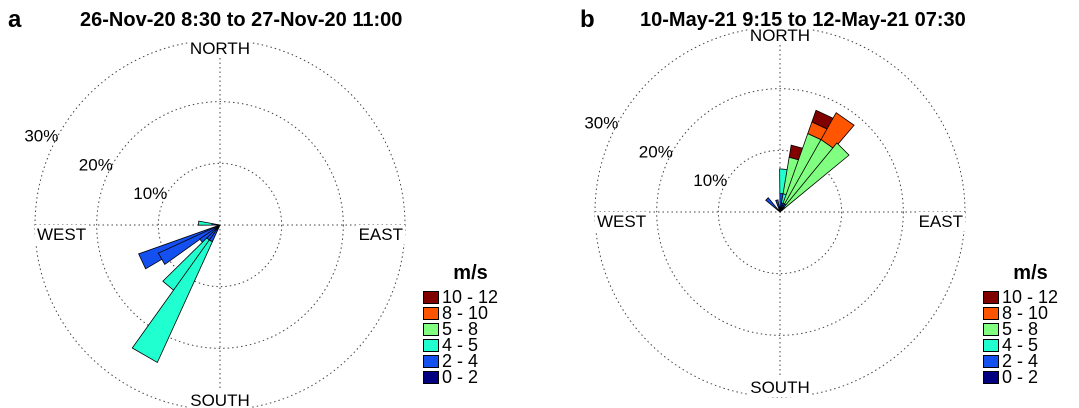  What do you see at coordinates (587, 19) in the screenshot?
I see `panel-letter-b: b` at bounding box center [587, 19].